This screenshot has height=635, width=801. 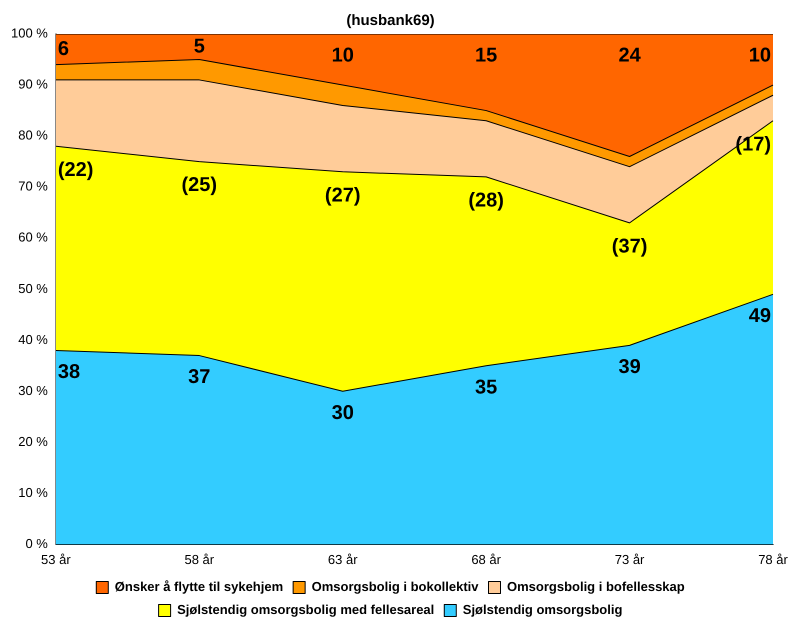 I want to click on y-tick-label: 100 %, so click(x=29, y=33).